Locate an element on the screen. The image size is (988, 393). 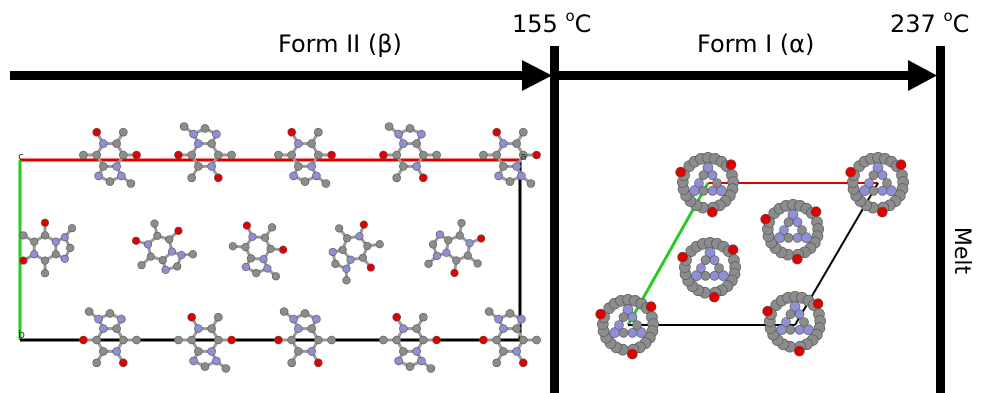
temp-value: 155 is located at coordinates (535, 24).